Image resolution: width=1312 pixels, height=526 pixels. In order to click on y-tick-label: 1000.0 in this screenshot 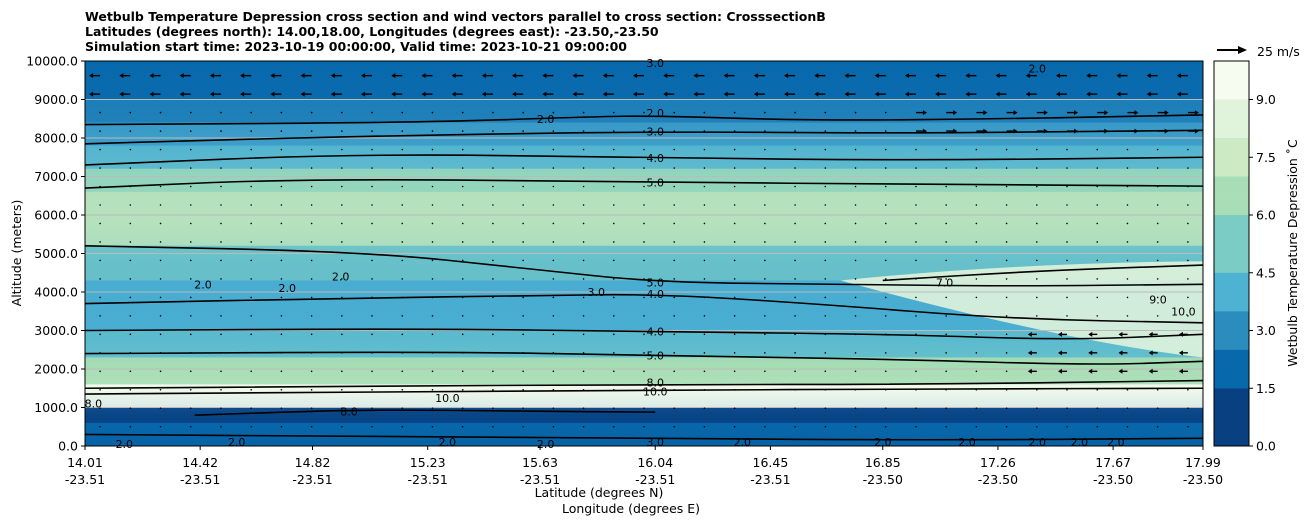, I will do `click(56, 407)`.